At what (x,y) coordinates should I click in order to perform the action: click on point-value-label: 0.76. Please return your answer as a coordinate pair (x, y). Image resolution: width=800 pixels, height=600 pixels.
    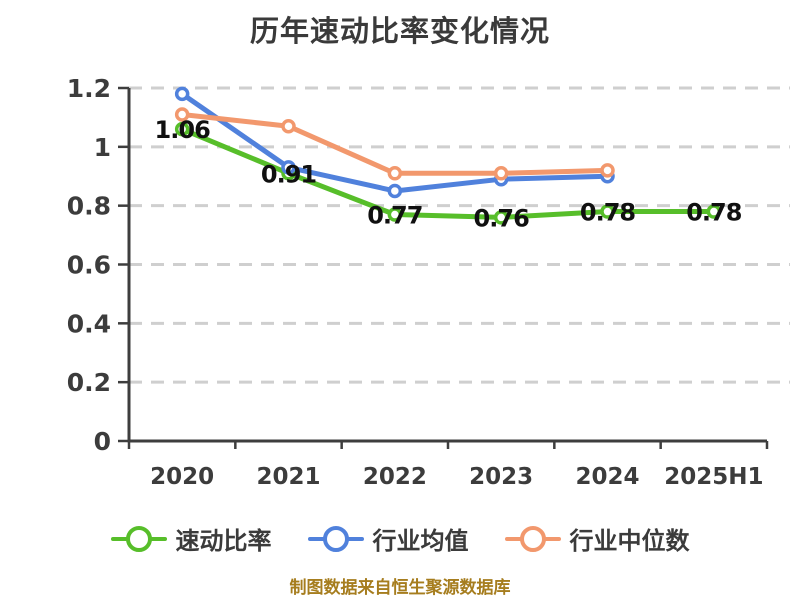
    Looking at the image, I should click on (502, 218).